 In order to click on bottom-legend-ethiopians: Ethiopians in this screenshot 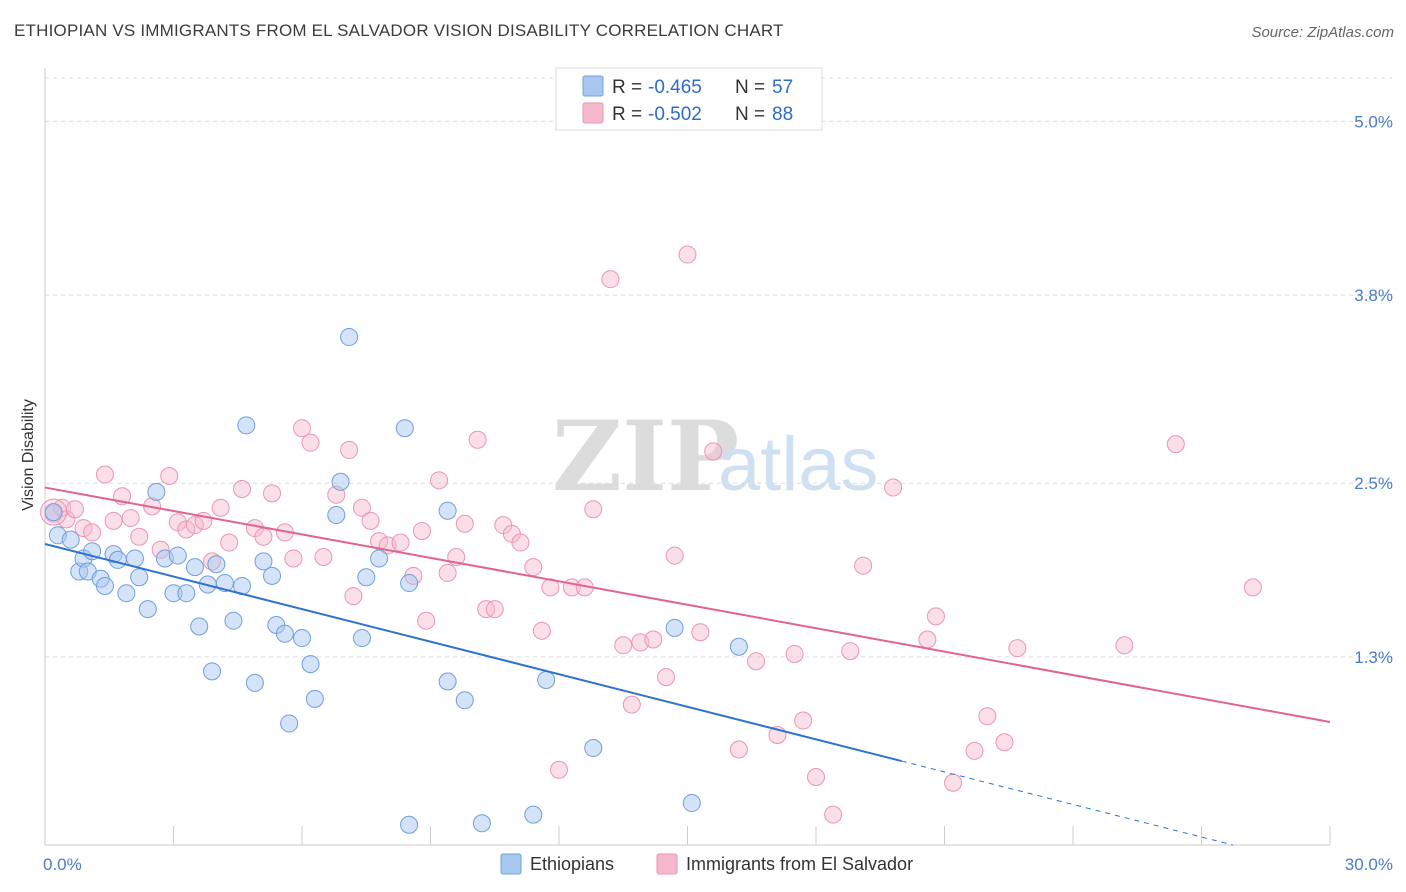, I will do `click(572, 864)`.